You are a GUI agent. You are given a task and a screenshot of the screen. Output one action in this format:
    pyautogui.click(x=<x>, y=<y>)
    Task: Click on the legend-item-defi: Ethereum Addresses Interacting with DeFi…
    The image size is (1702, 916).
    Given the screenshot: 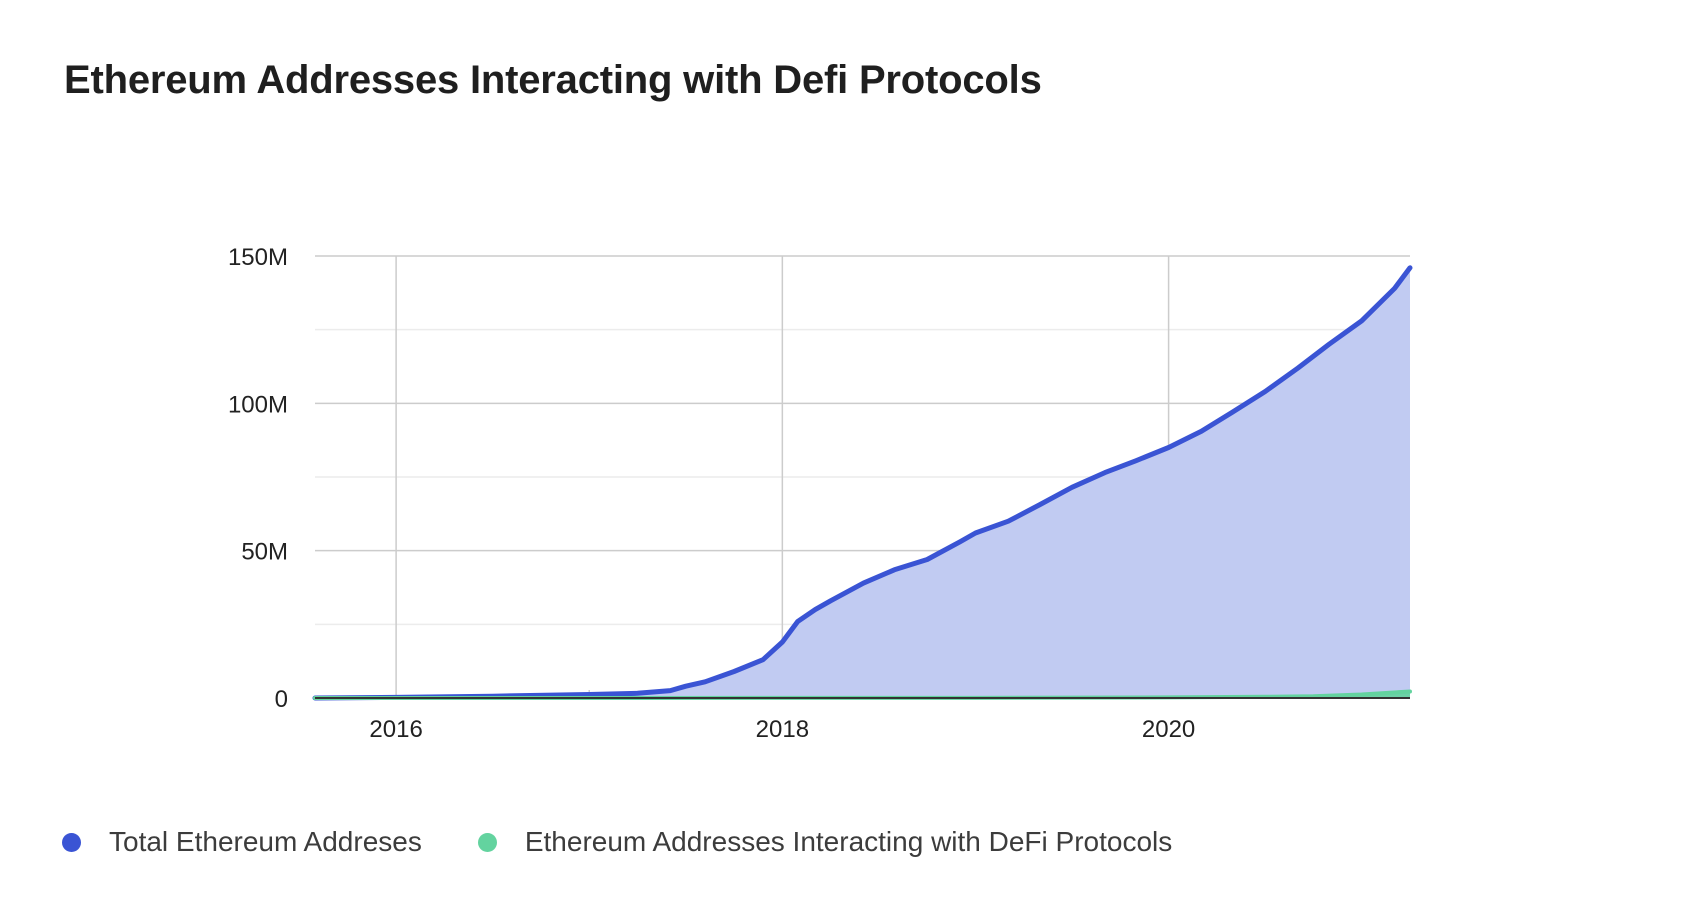 What is the action you would take?
    pyautogui.click(x=825, y=842)
    